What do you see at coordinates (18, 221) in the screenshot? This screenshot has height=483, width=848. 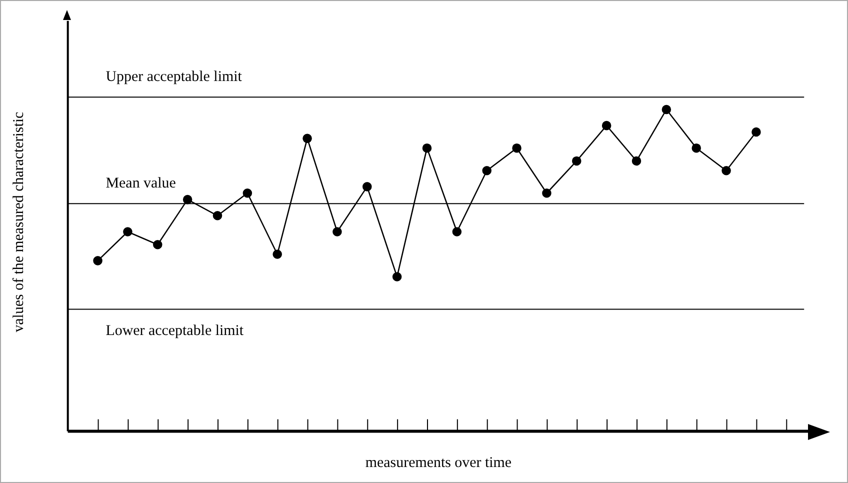 I see `y-axis-title: values of the measured characteristic` at bounding box center [18, 221].